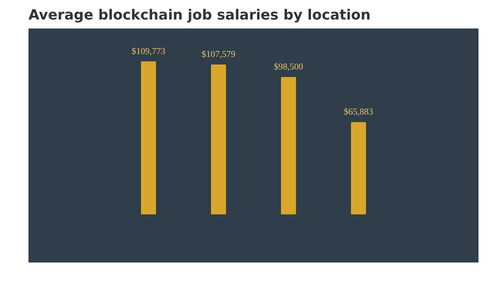 The width and height of the screenshot is (500, 300). What do you see at coordinates (199, 16) in the screenshot?
I see `chart-title: Average blockchain job salaries by location` at bounding box center [199, 16].